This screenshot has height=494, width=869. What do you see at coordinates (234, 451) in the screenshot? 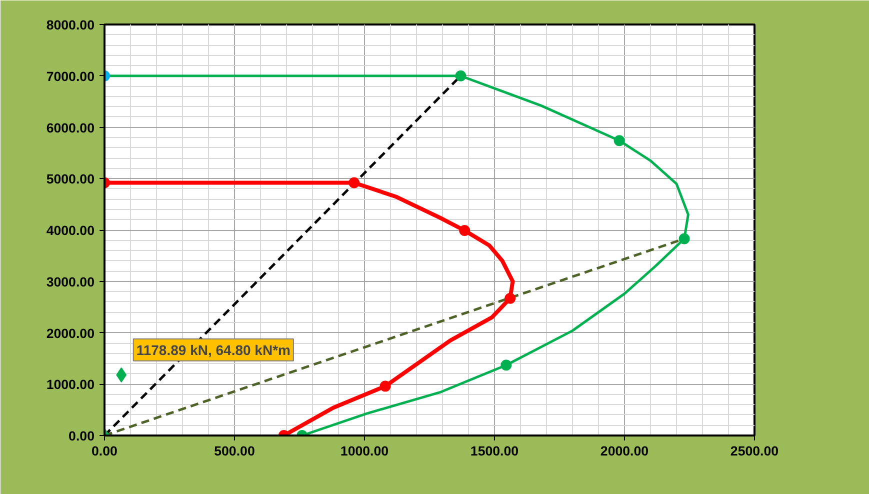
I see `x-tick-label: 500.00` at bounding box center [234, 451].